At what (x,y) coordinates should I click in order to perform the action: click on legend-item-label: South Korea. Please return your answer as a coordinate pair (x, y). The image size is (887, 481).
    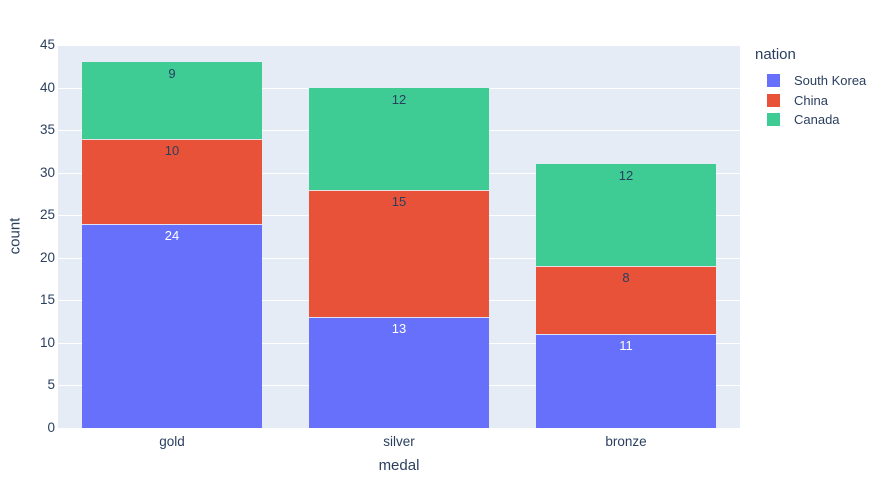
    Looking at the image, I should click on (830, 81).